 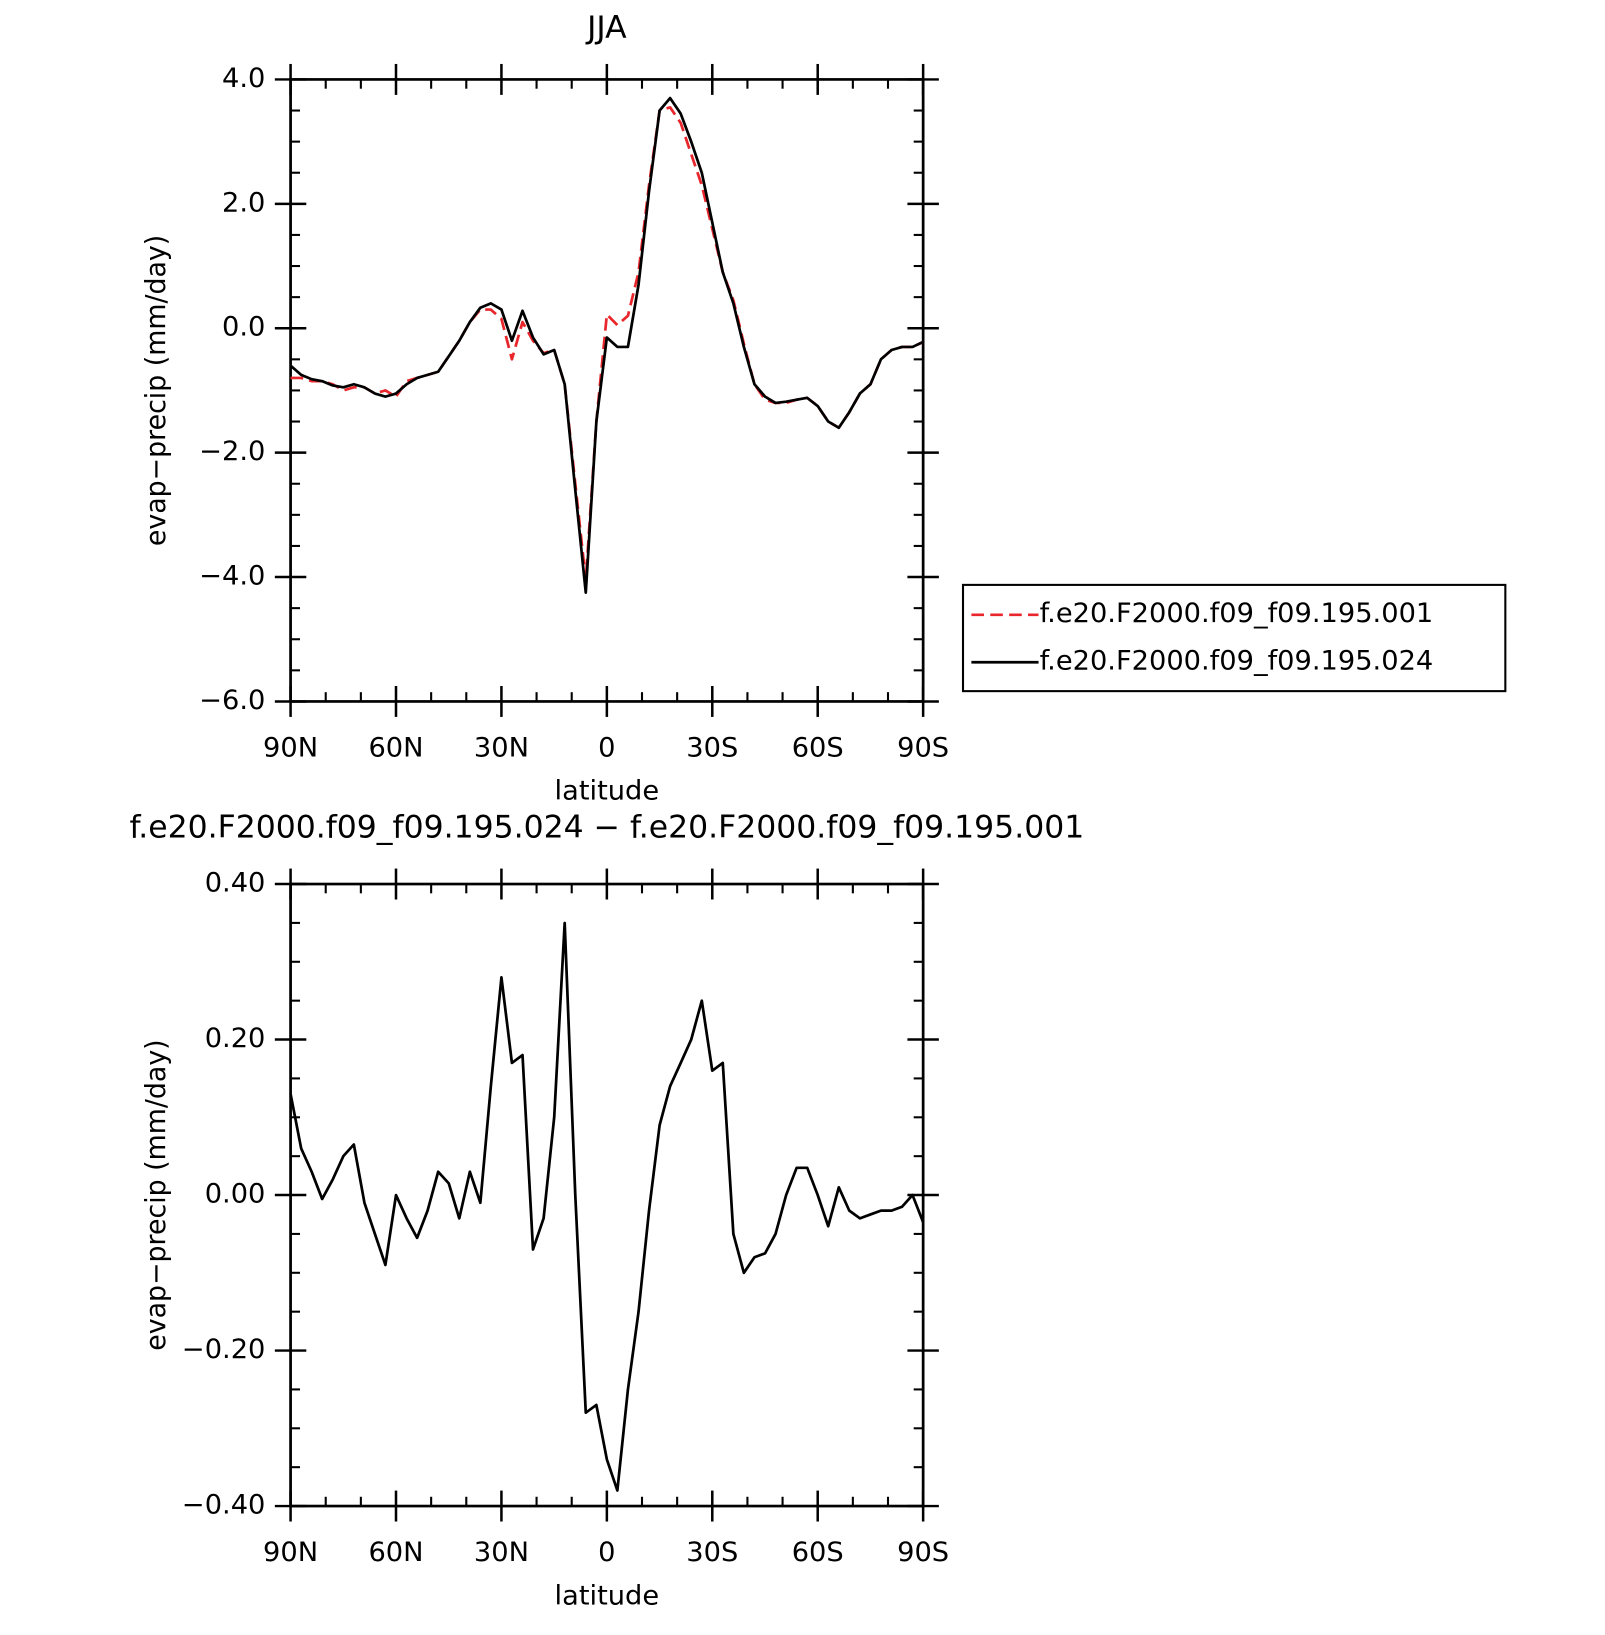 I want to click on legend-label: f.e20.F2000.f09_f09.195.001, so click(x=1237, y=613).